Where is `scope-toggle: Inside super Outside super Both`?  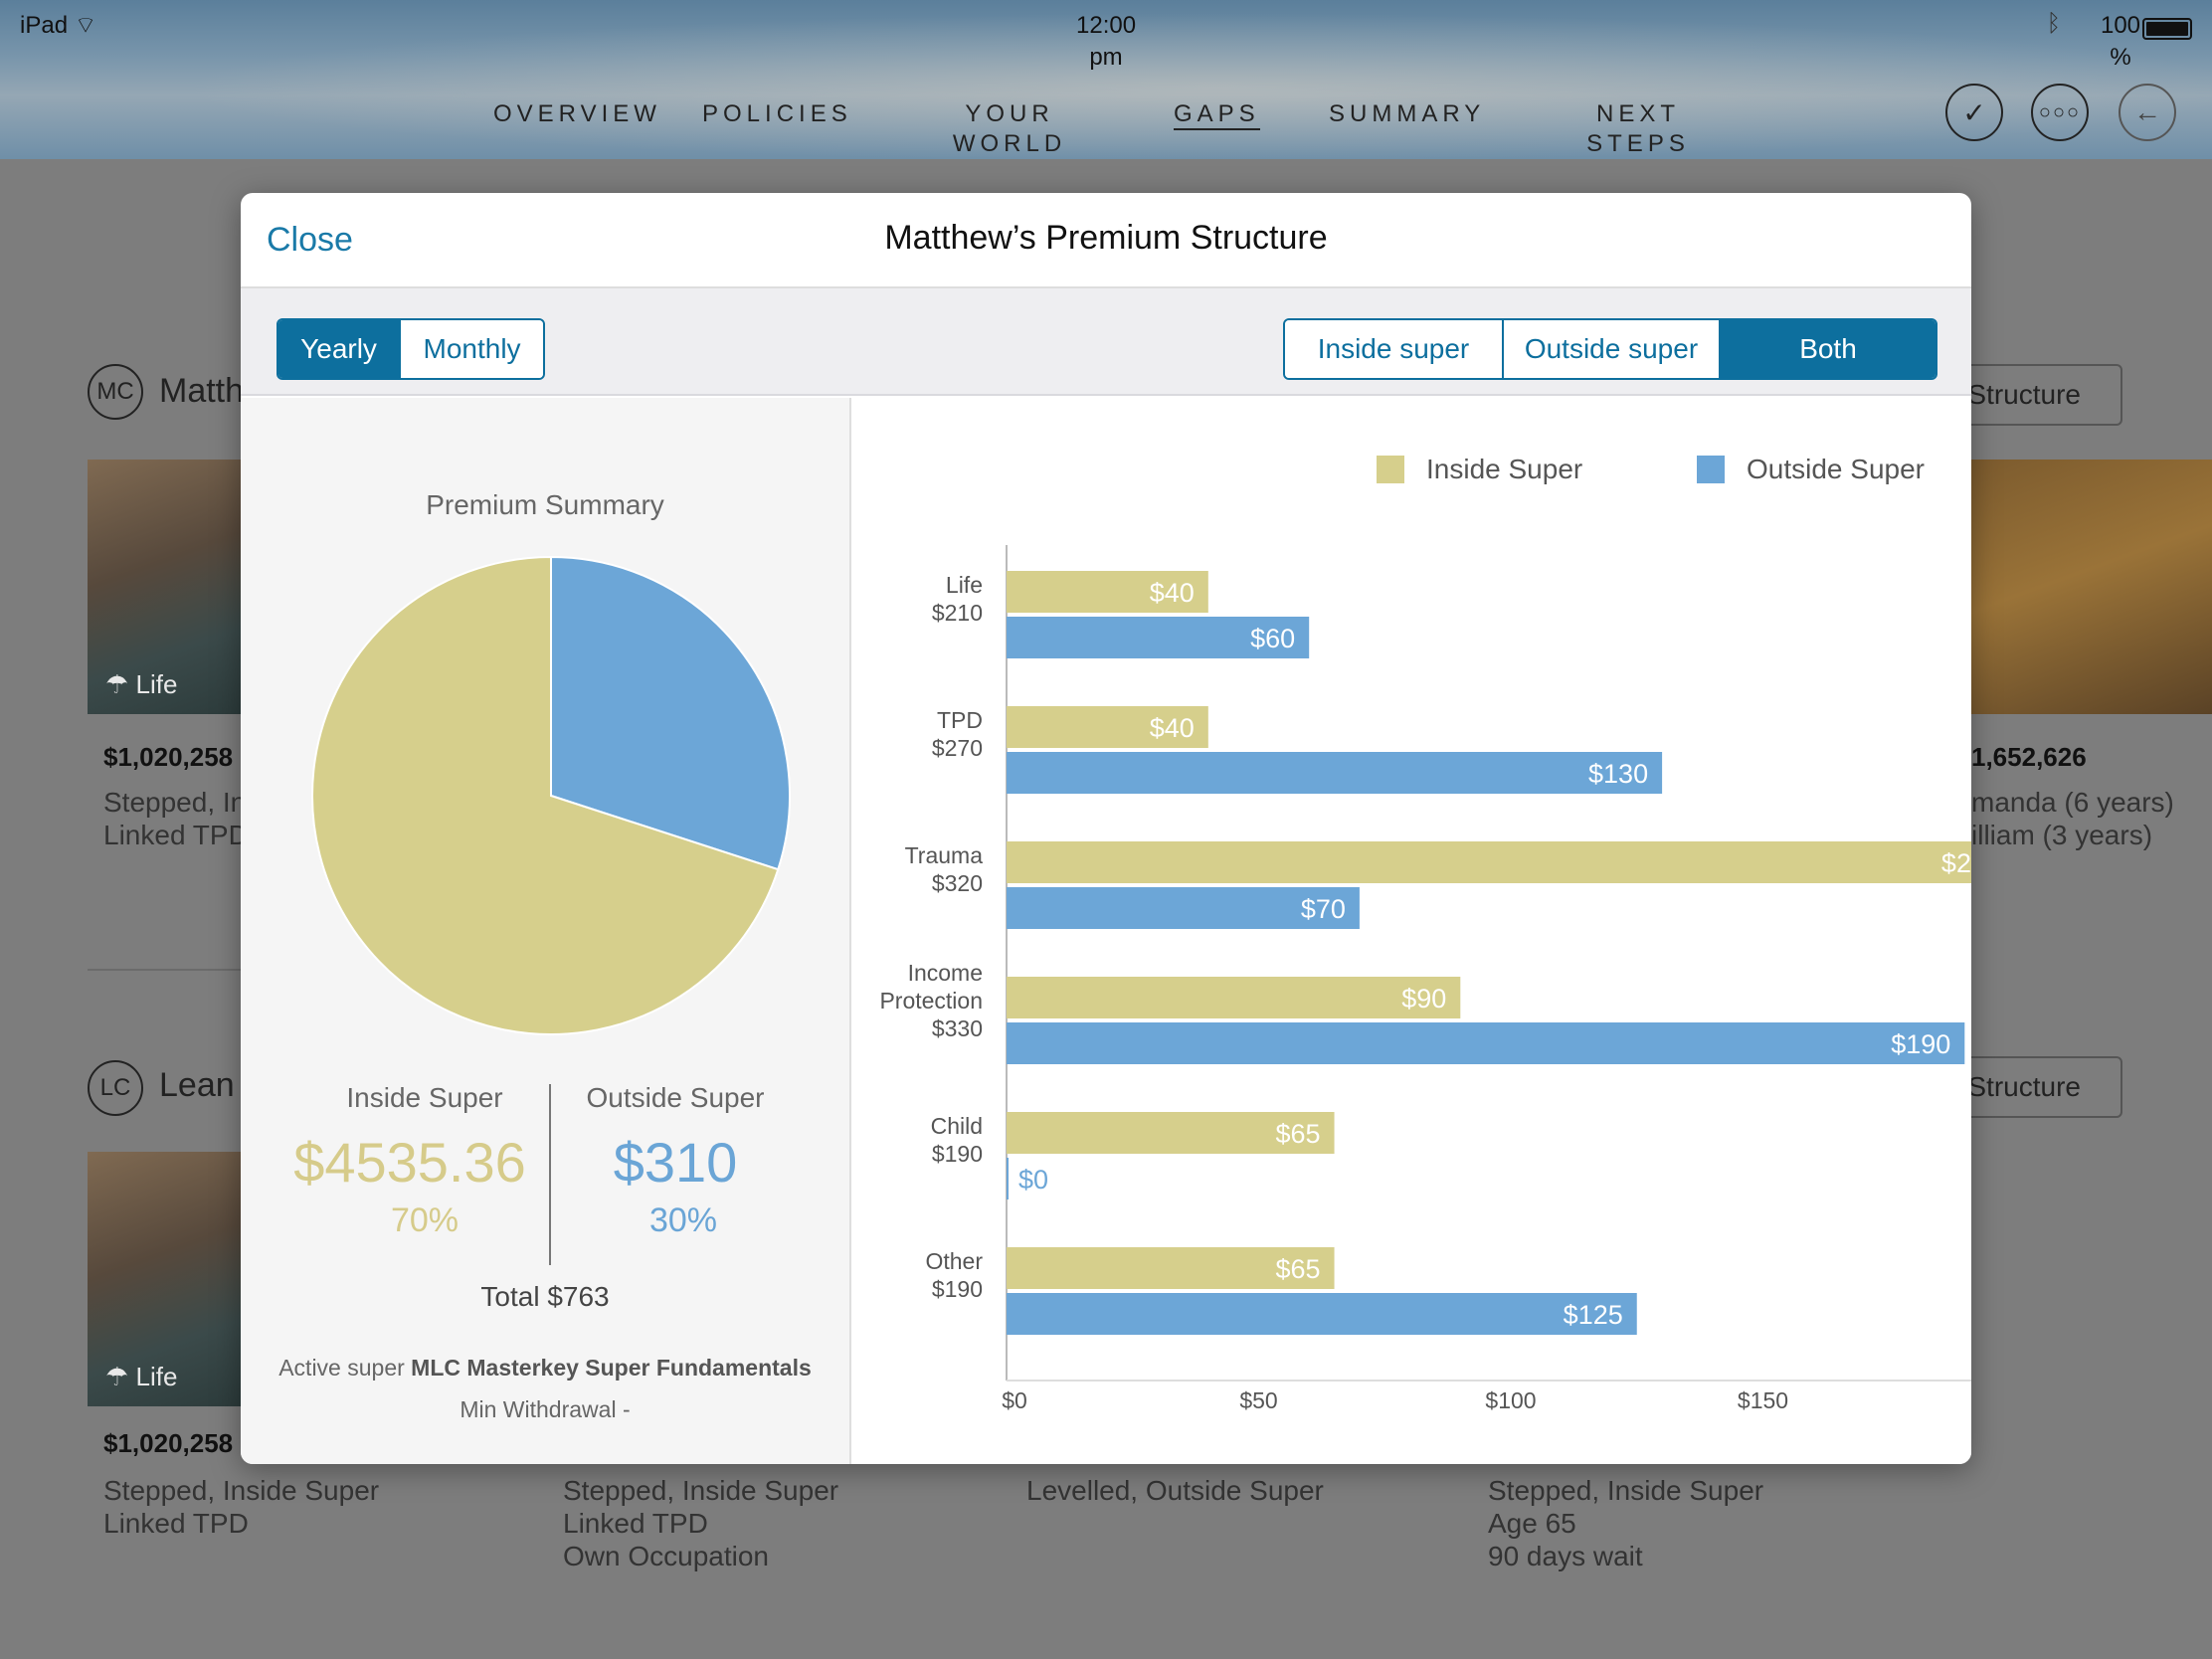 scope-toggle: Inside super Outside super Both is located at coordinates (1610, 349).